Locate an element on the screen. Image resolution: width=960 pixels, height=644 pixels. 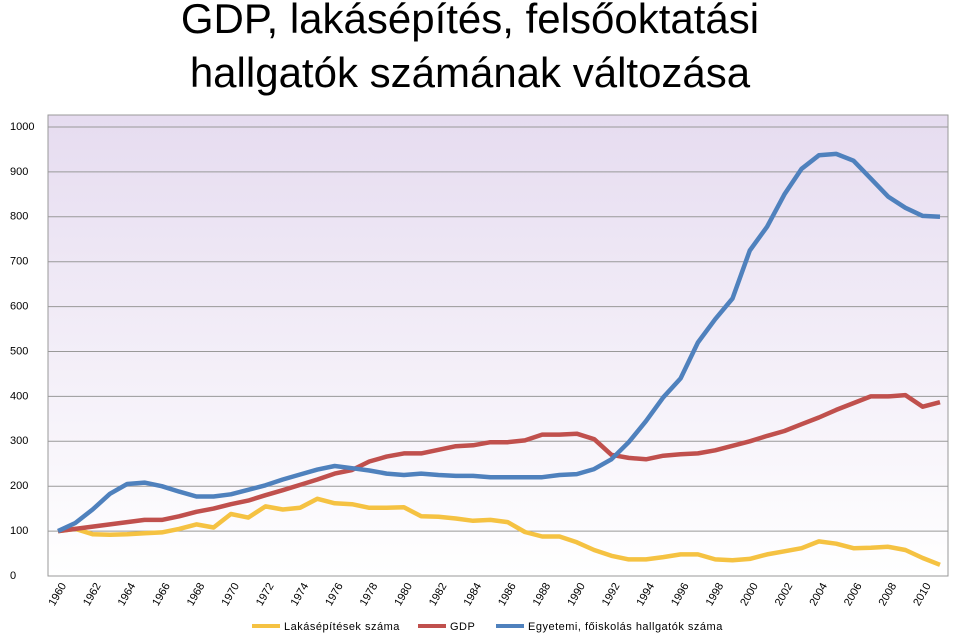
y-tick-label: 800 is located at coordinates (19, 217).